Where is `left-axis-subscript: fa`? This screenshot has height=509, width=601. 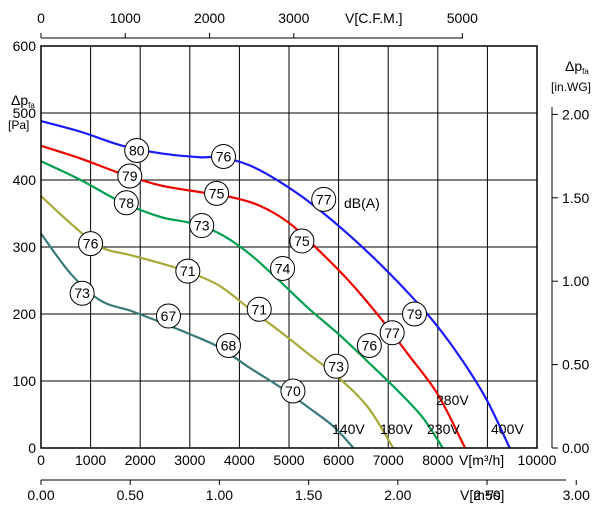 left-axis-subscript: fa is located at coordinates (31, 105).